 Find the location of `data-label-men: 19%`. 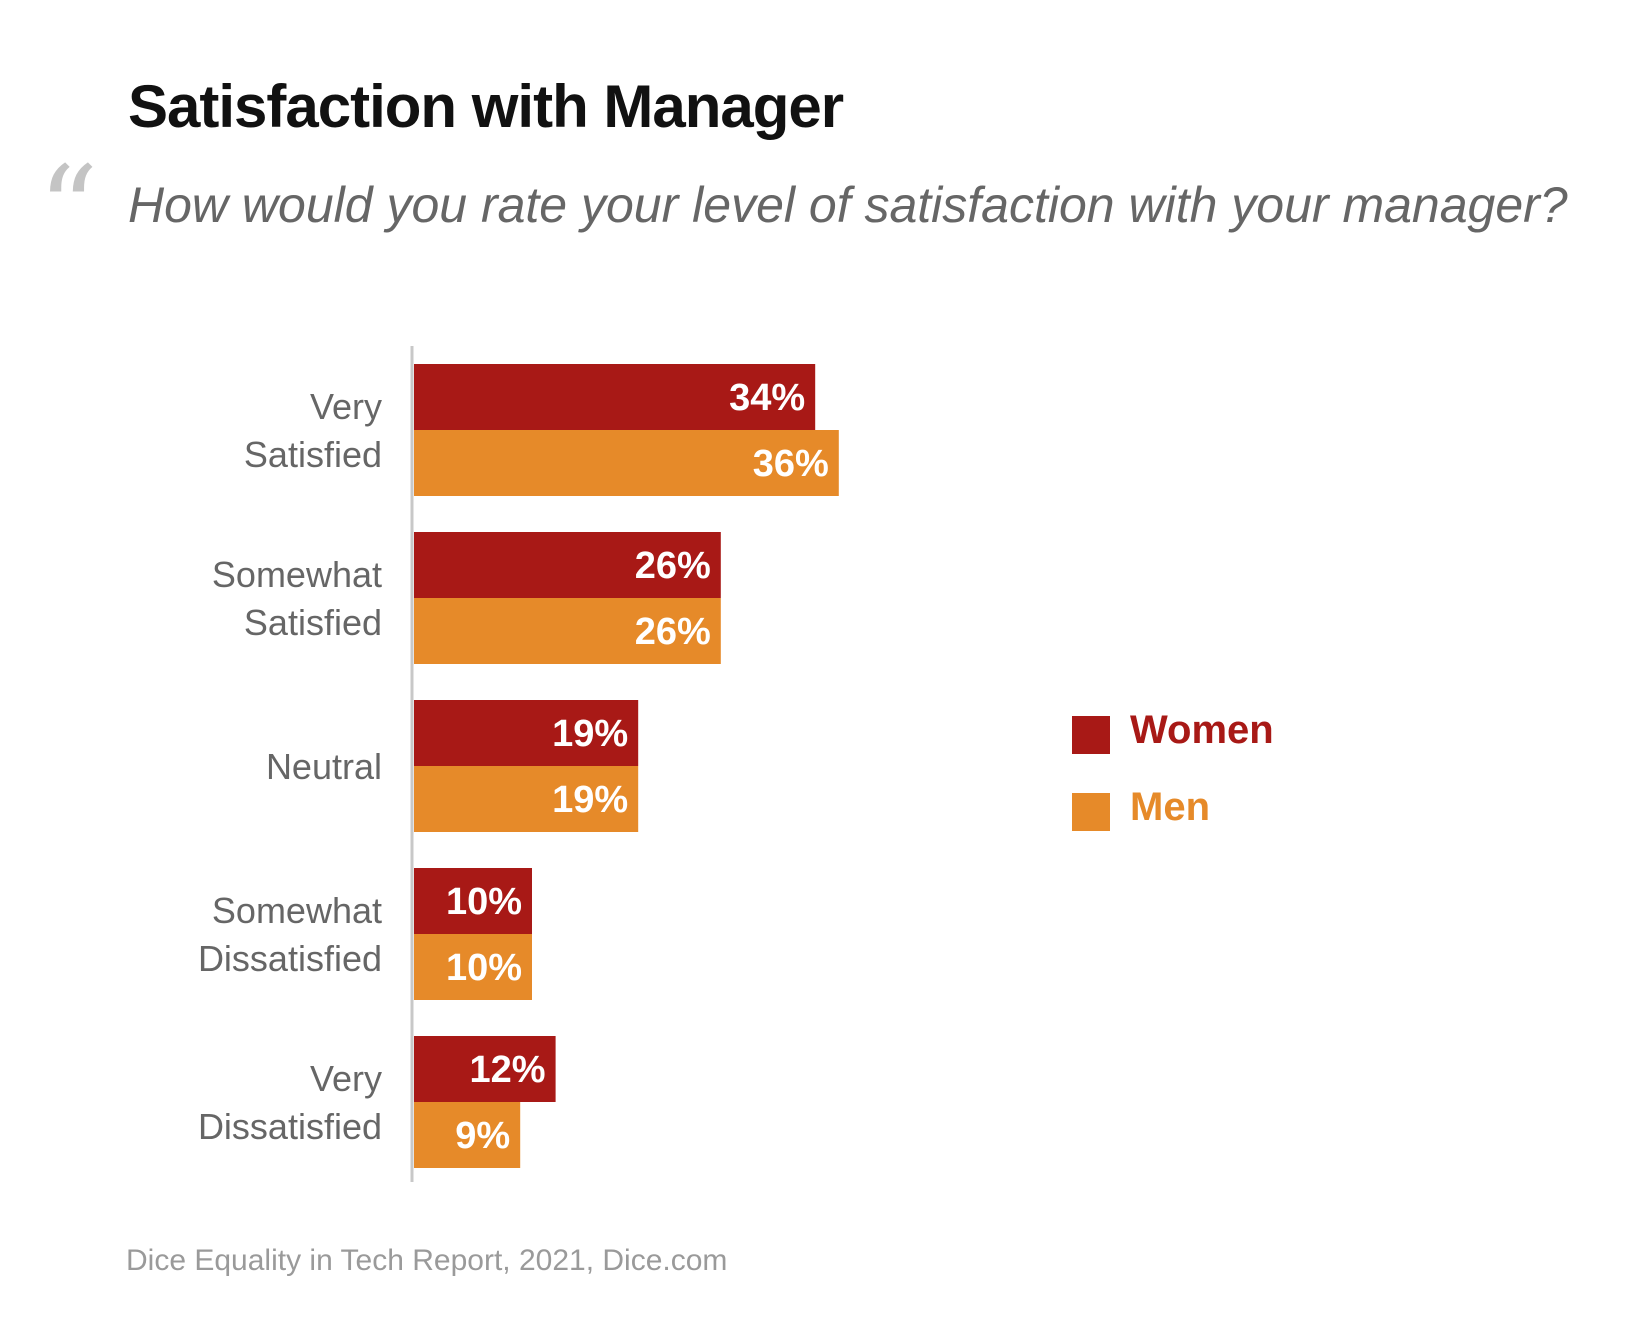

data-label-men: 19% is located at coordinates (590, 800).